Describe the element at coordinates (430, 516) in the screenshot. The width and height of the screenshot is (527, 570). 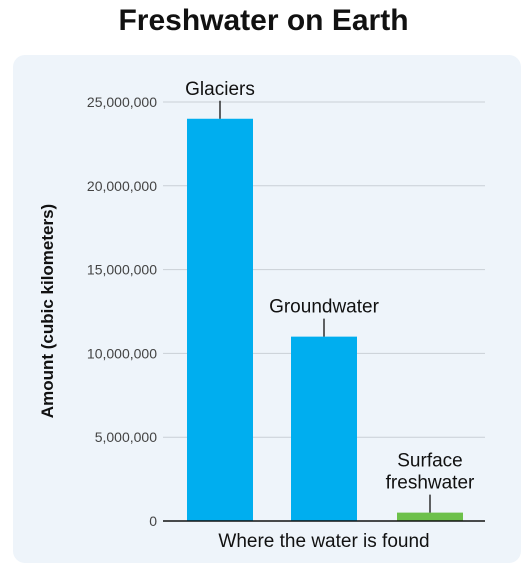
I see `bar-surface-freshwater` at that location.